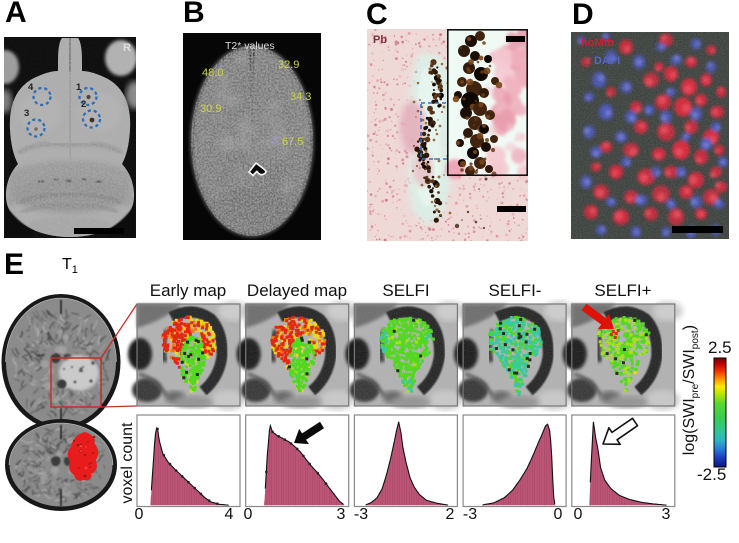 The height and width of the screenshot is (543, 739). Describe the element at coordinates (83, 104) in the screenshot. I see `svg-text: 2` at that location.